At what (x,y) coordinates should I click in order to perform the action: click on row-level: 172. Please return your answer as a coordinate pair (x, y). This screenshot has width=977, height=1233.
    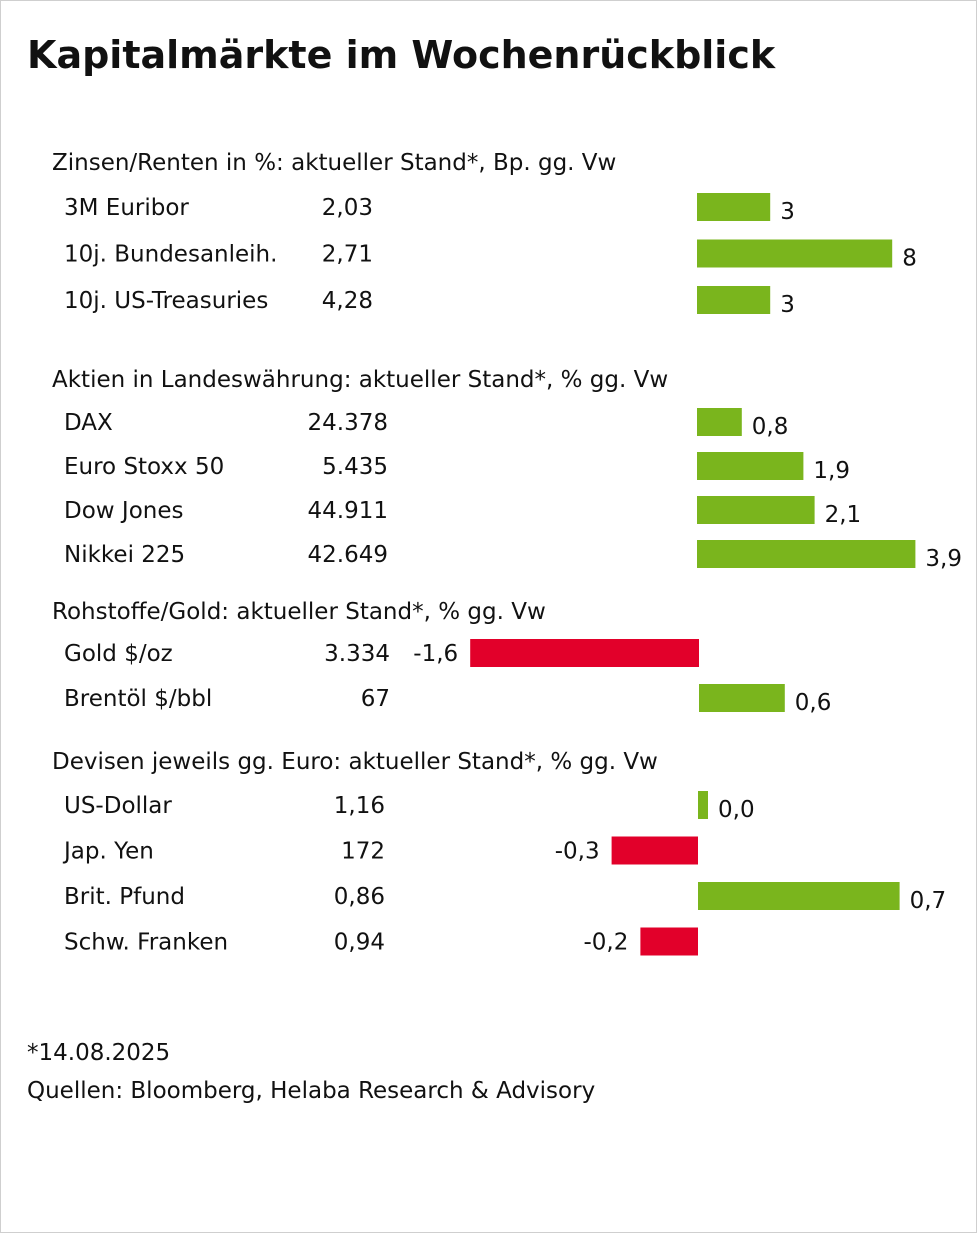
    Looking at the image, I should click on (363, 852).